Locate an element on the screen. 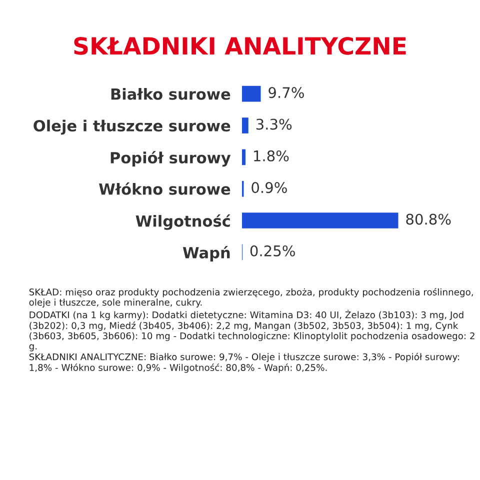 This screenshot has height=480, width=480. y-tick-label: Białko surowe is located at coordinates (170, 94).